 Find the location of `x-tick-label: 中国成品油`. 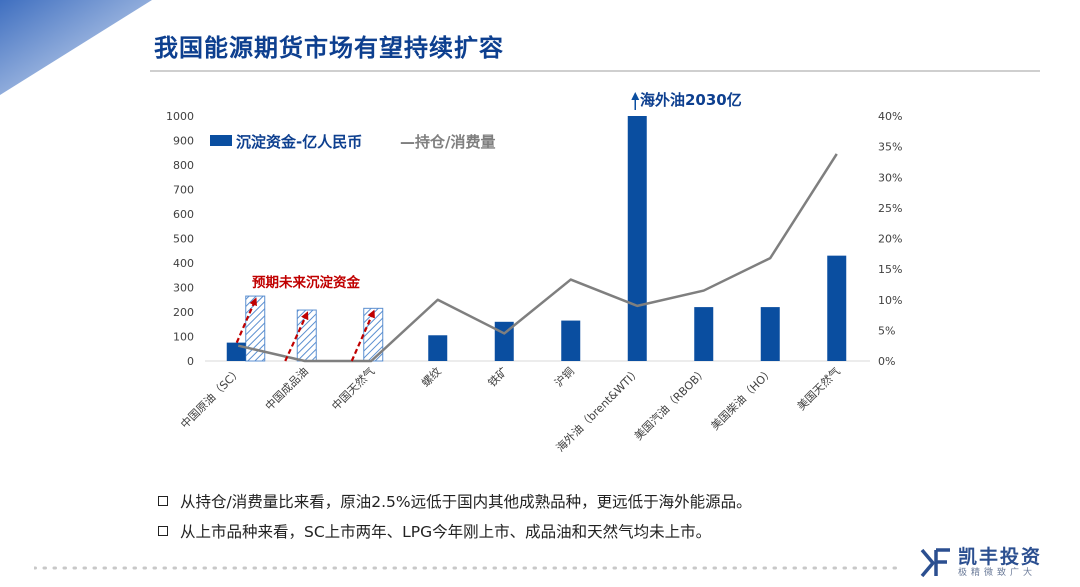

x-tick-label: 中国成品油 is located at coordinates (286, 388).